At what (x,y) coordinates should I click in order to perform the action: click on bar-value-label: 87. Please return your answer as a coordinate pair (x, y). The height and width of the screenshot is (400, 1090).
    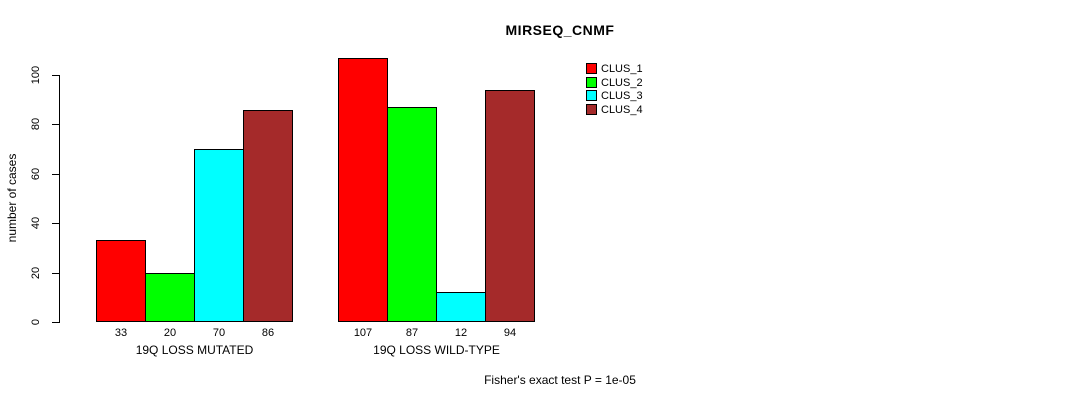
    Looking at the image, I should click on (412, 333).